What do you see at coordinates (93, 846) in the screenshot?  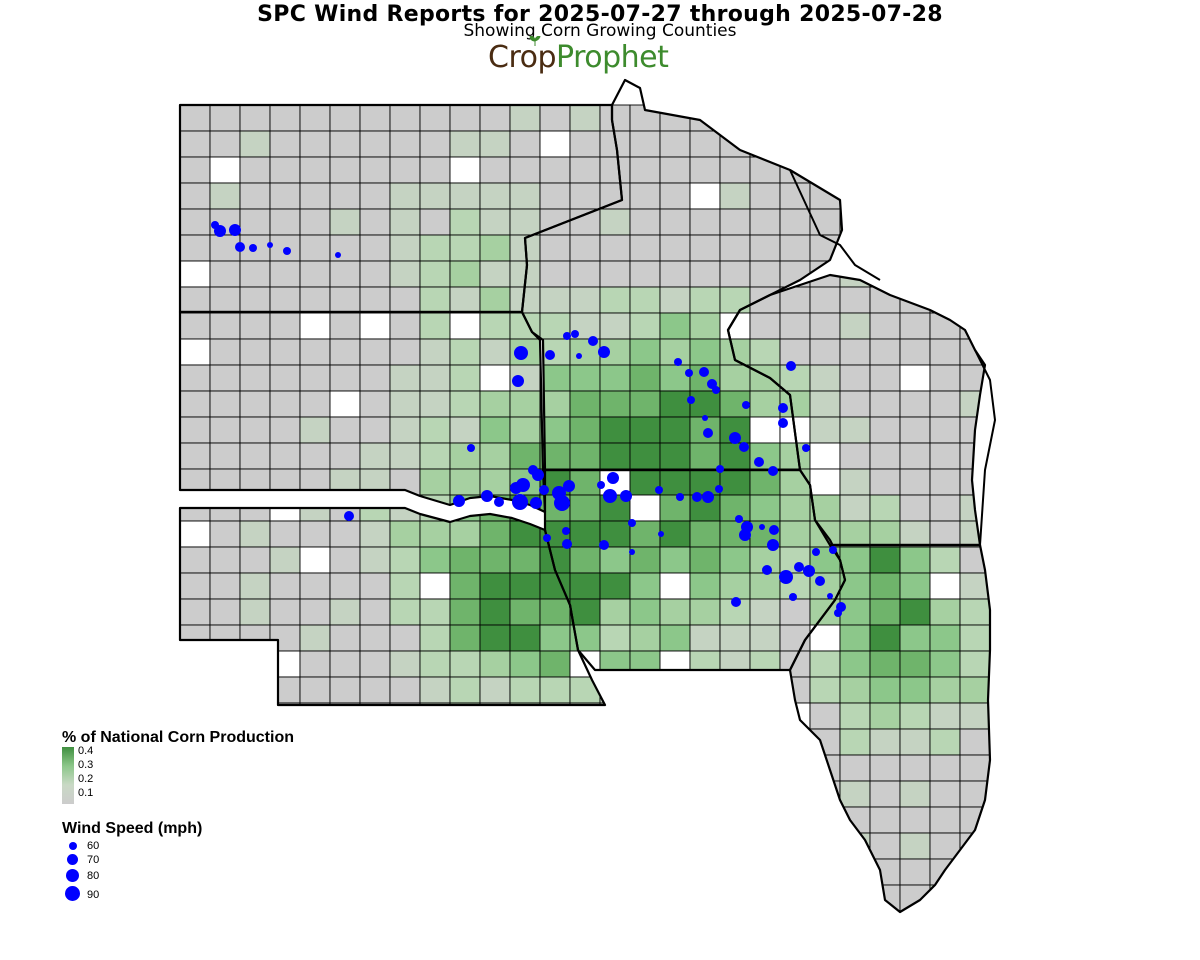 I see `wind-size-label: 60` at bounding box center [93, 846].